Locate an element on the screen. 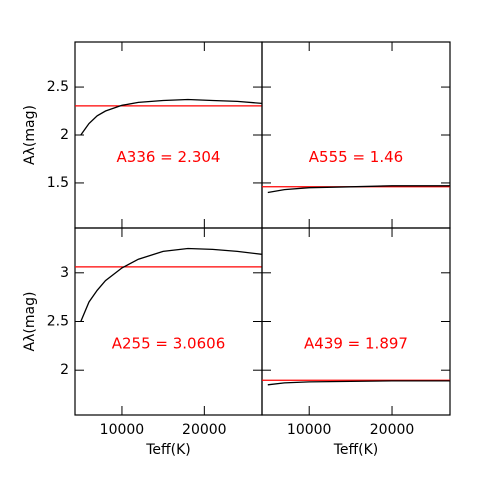  annotation: A336 = 2.304 is located at coordinates (169, 157).